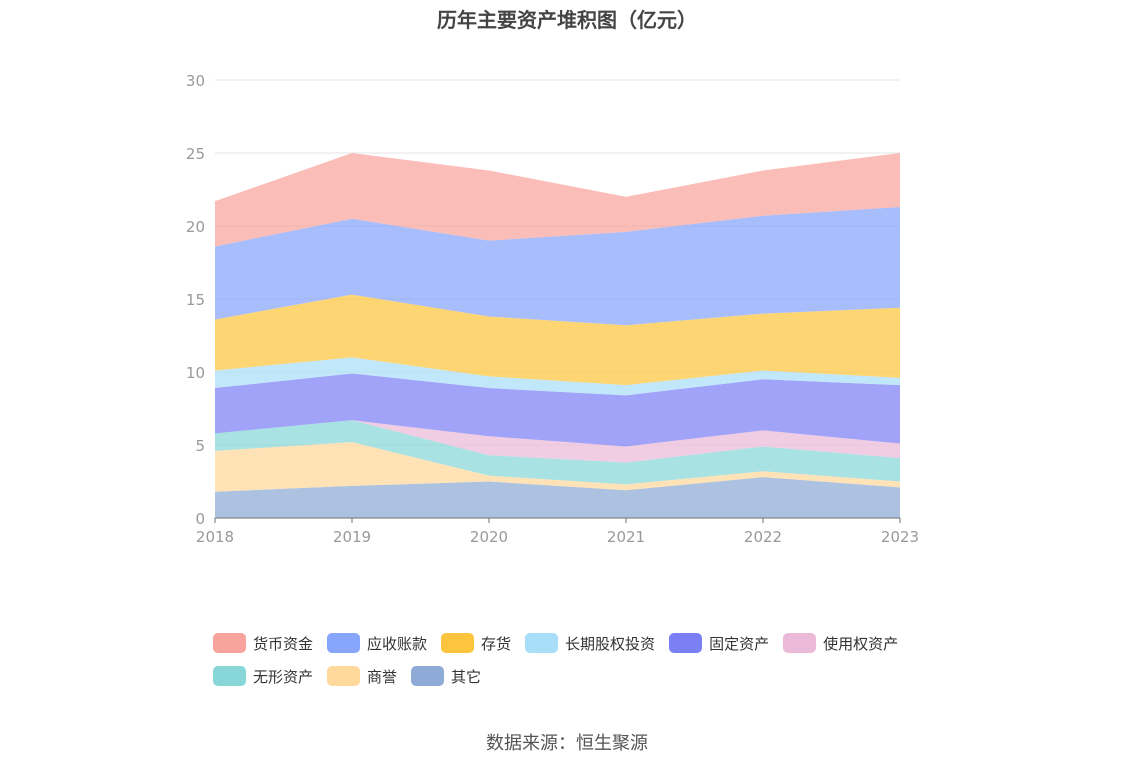  What do you see at coordinates (557, 376) in the screenshot?
I see `area-长期股权投资` at bounding box center [557, 376].